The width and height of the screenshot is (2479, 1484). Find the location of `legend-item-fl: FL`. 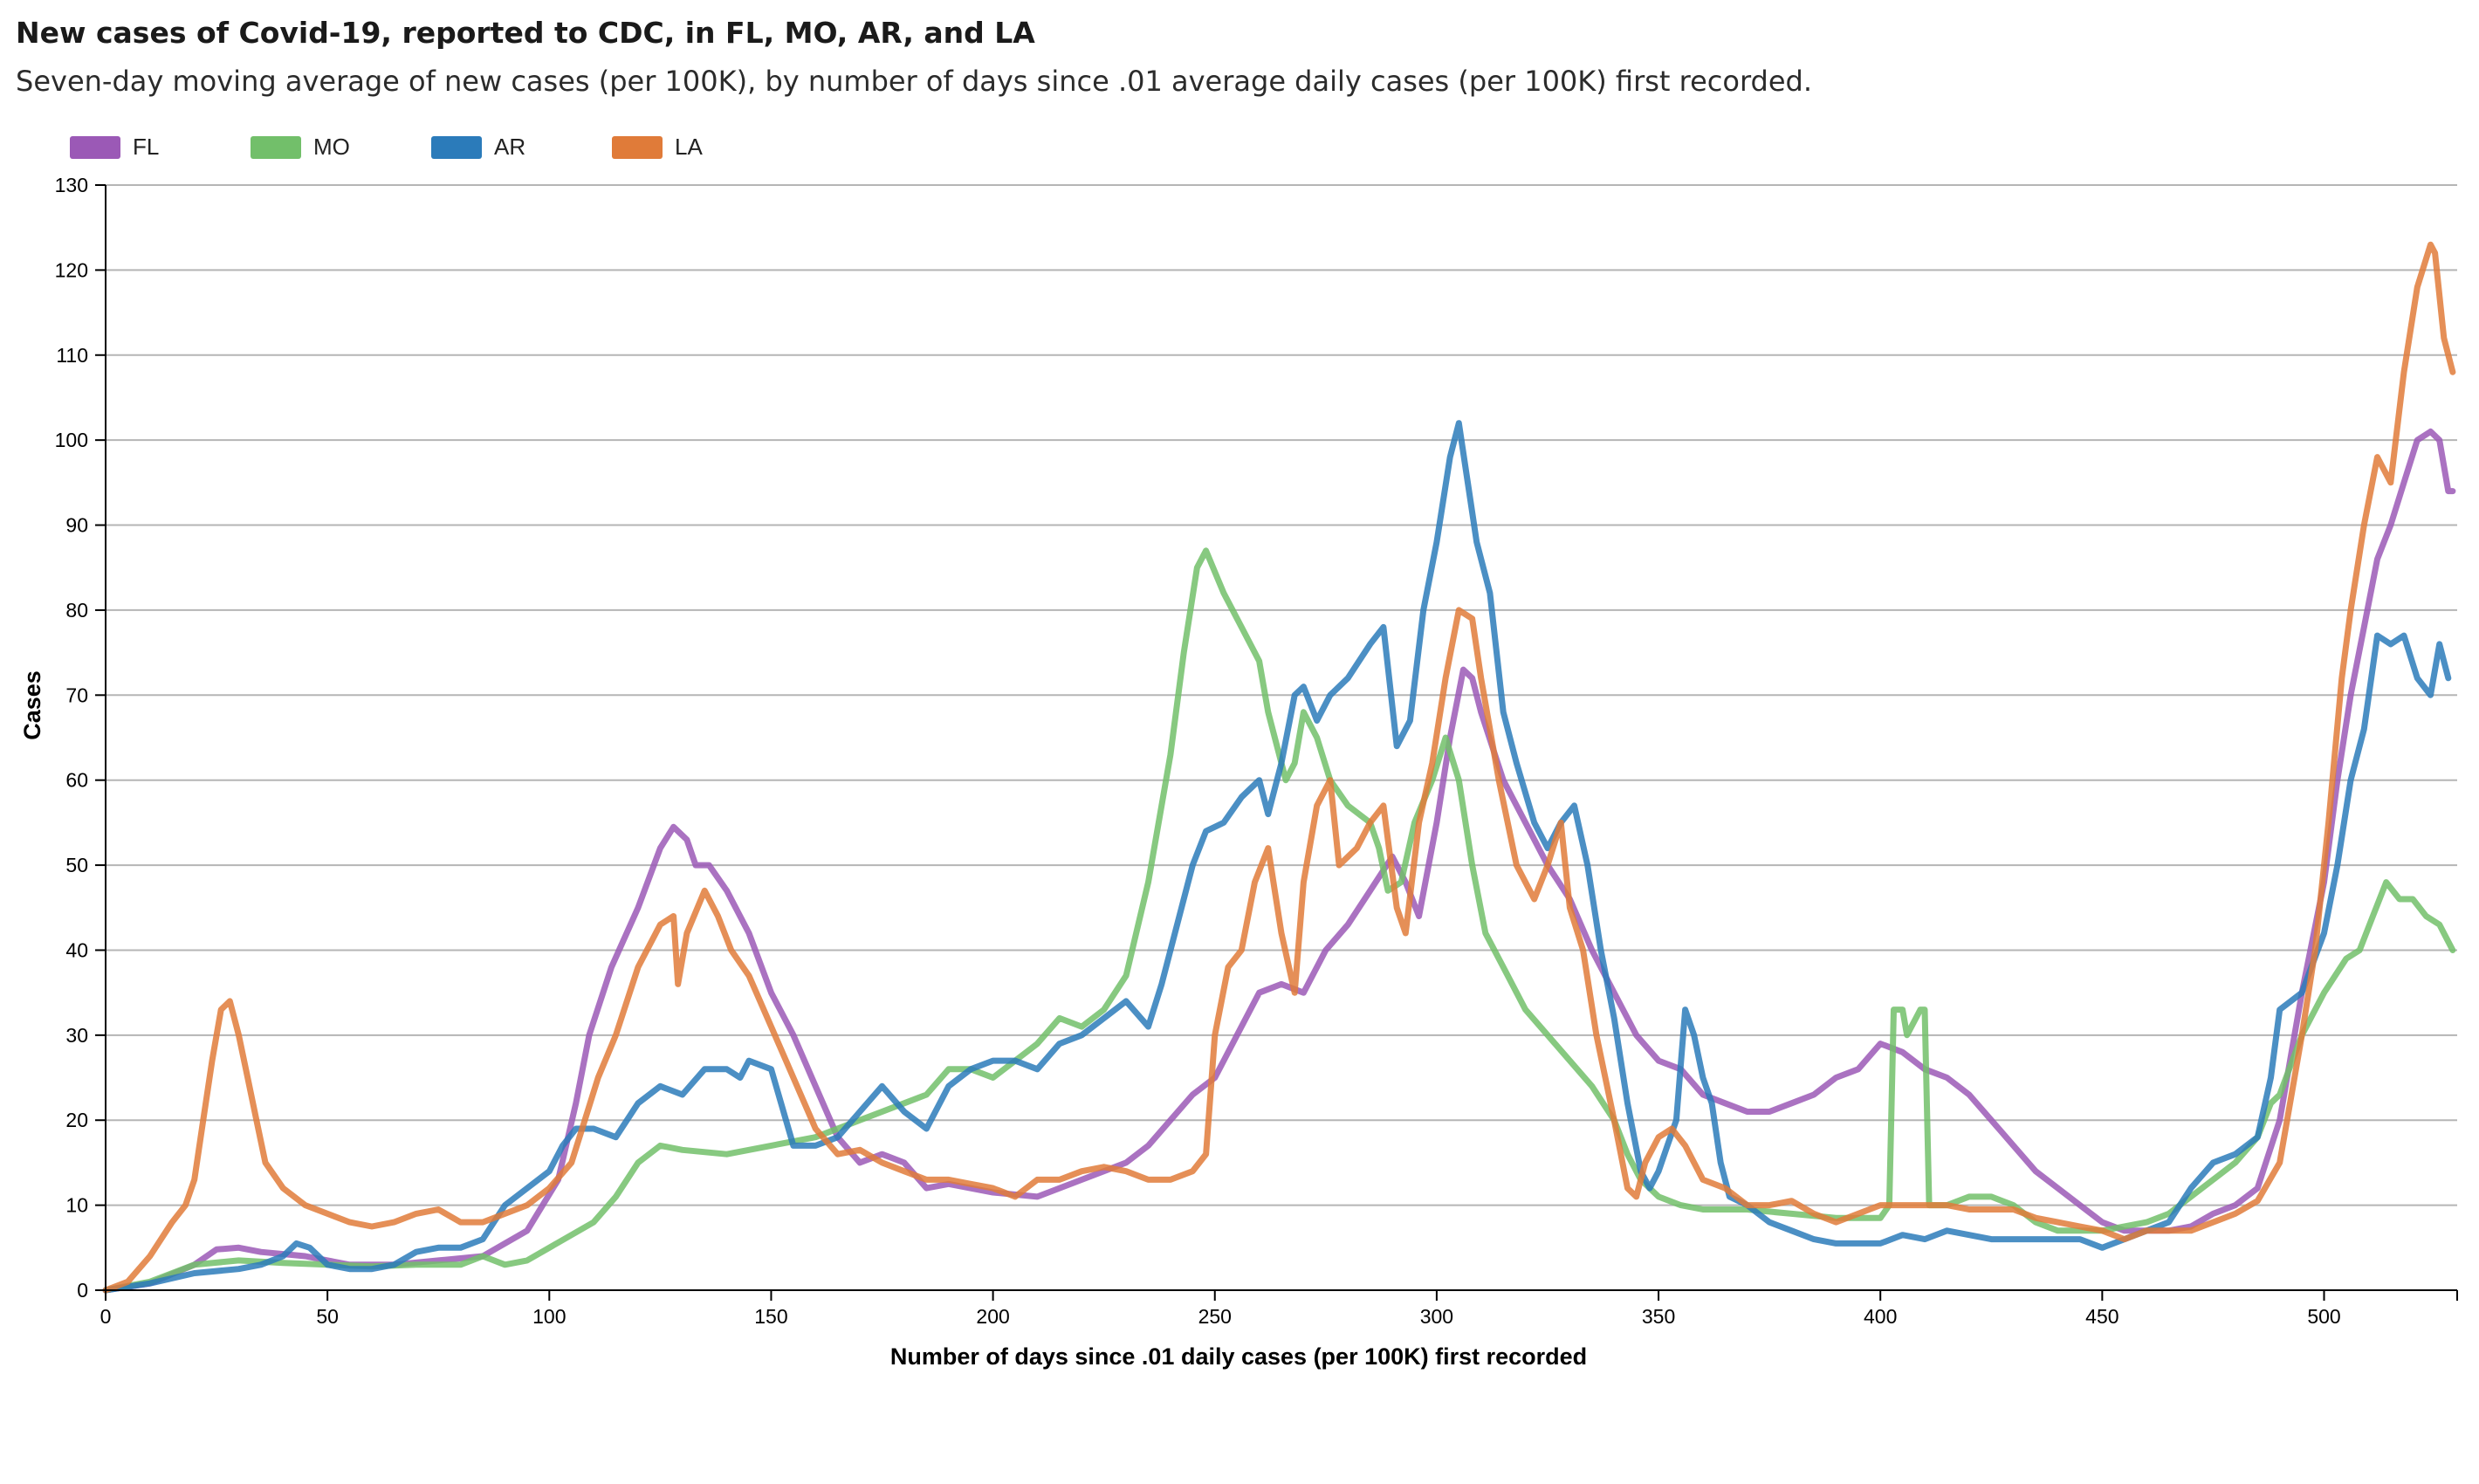

legend-item-fl: FL is located at coordinates (115, 147).